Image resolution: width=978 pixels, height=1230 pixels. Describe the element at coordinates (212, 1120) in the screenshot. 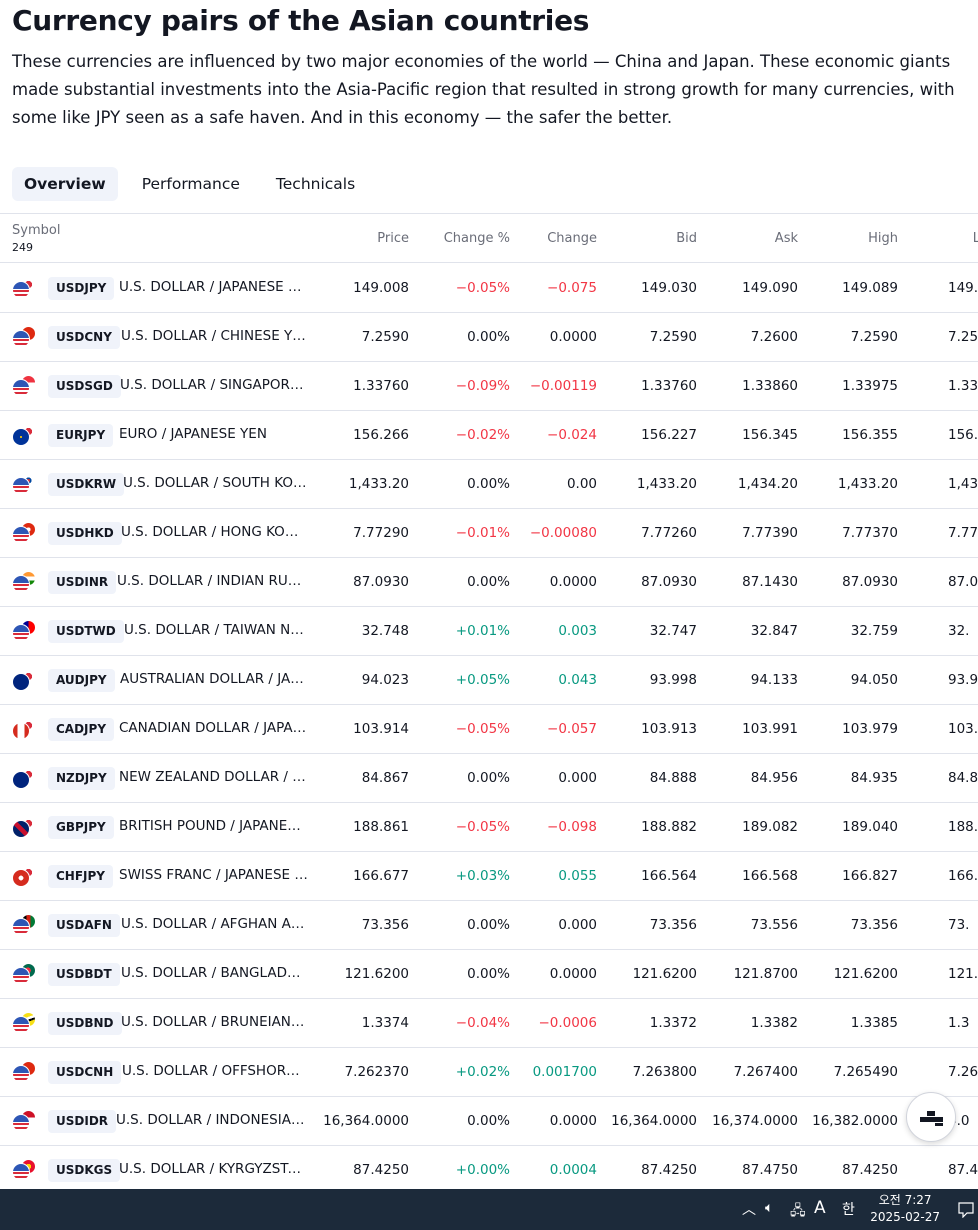

I see `symbol-description: U.S. DOLLAR / INDONESIAN RUPIAH` at that location.